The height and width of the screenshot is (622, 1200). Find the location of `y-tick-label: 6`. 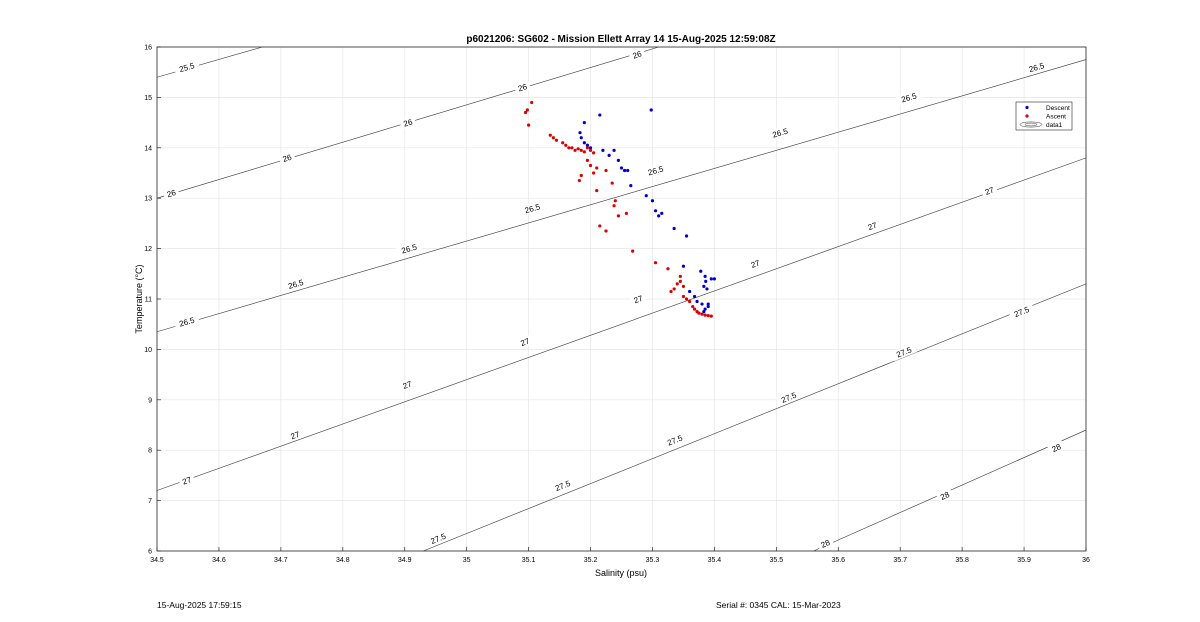

y-tick-label: 6 is located at coordinates (150, 552).